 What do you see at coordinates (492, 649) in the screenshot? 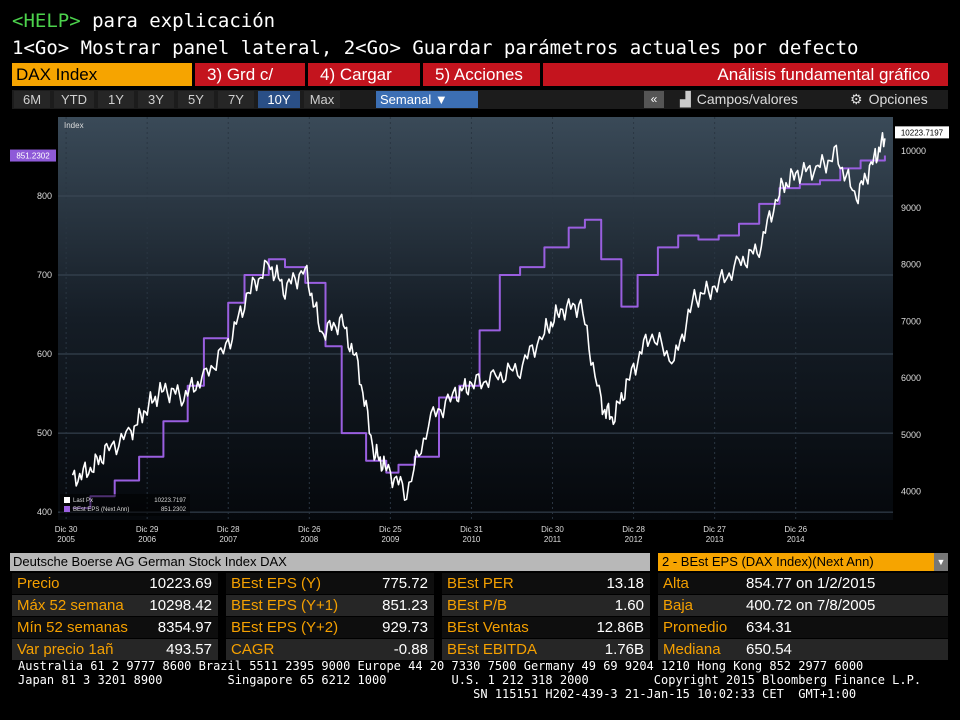
I see `stat-label: BEst EBITDA` at bounding box center [492, 649].